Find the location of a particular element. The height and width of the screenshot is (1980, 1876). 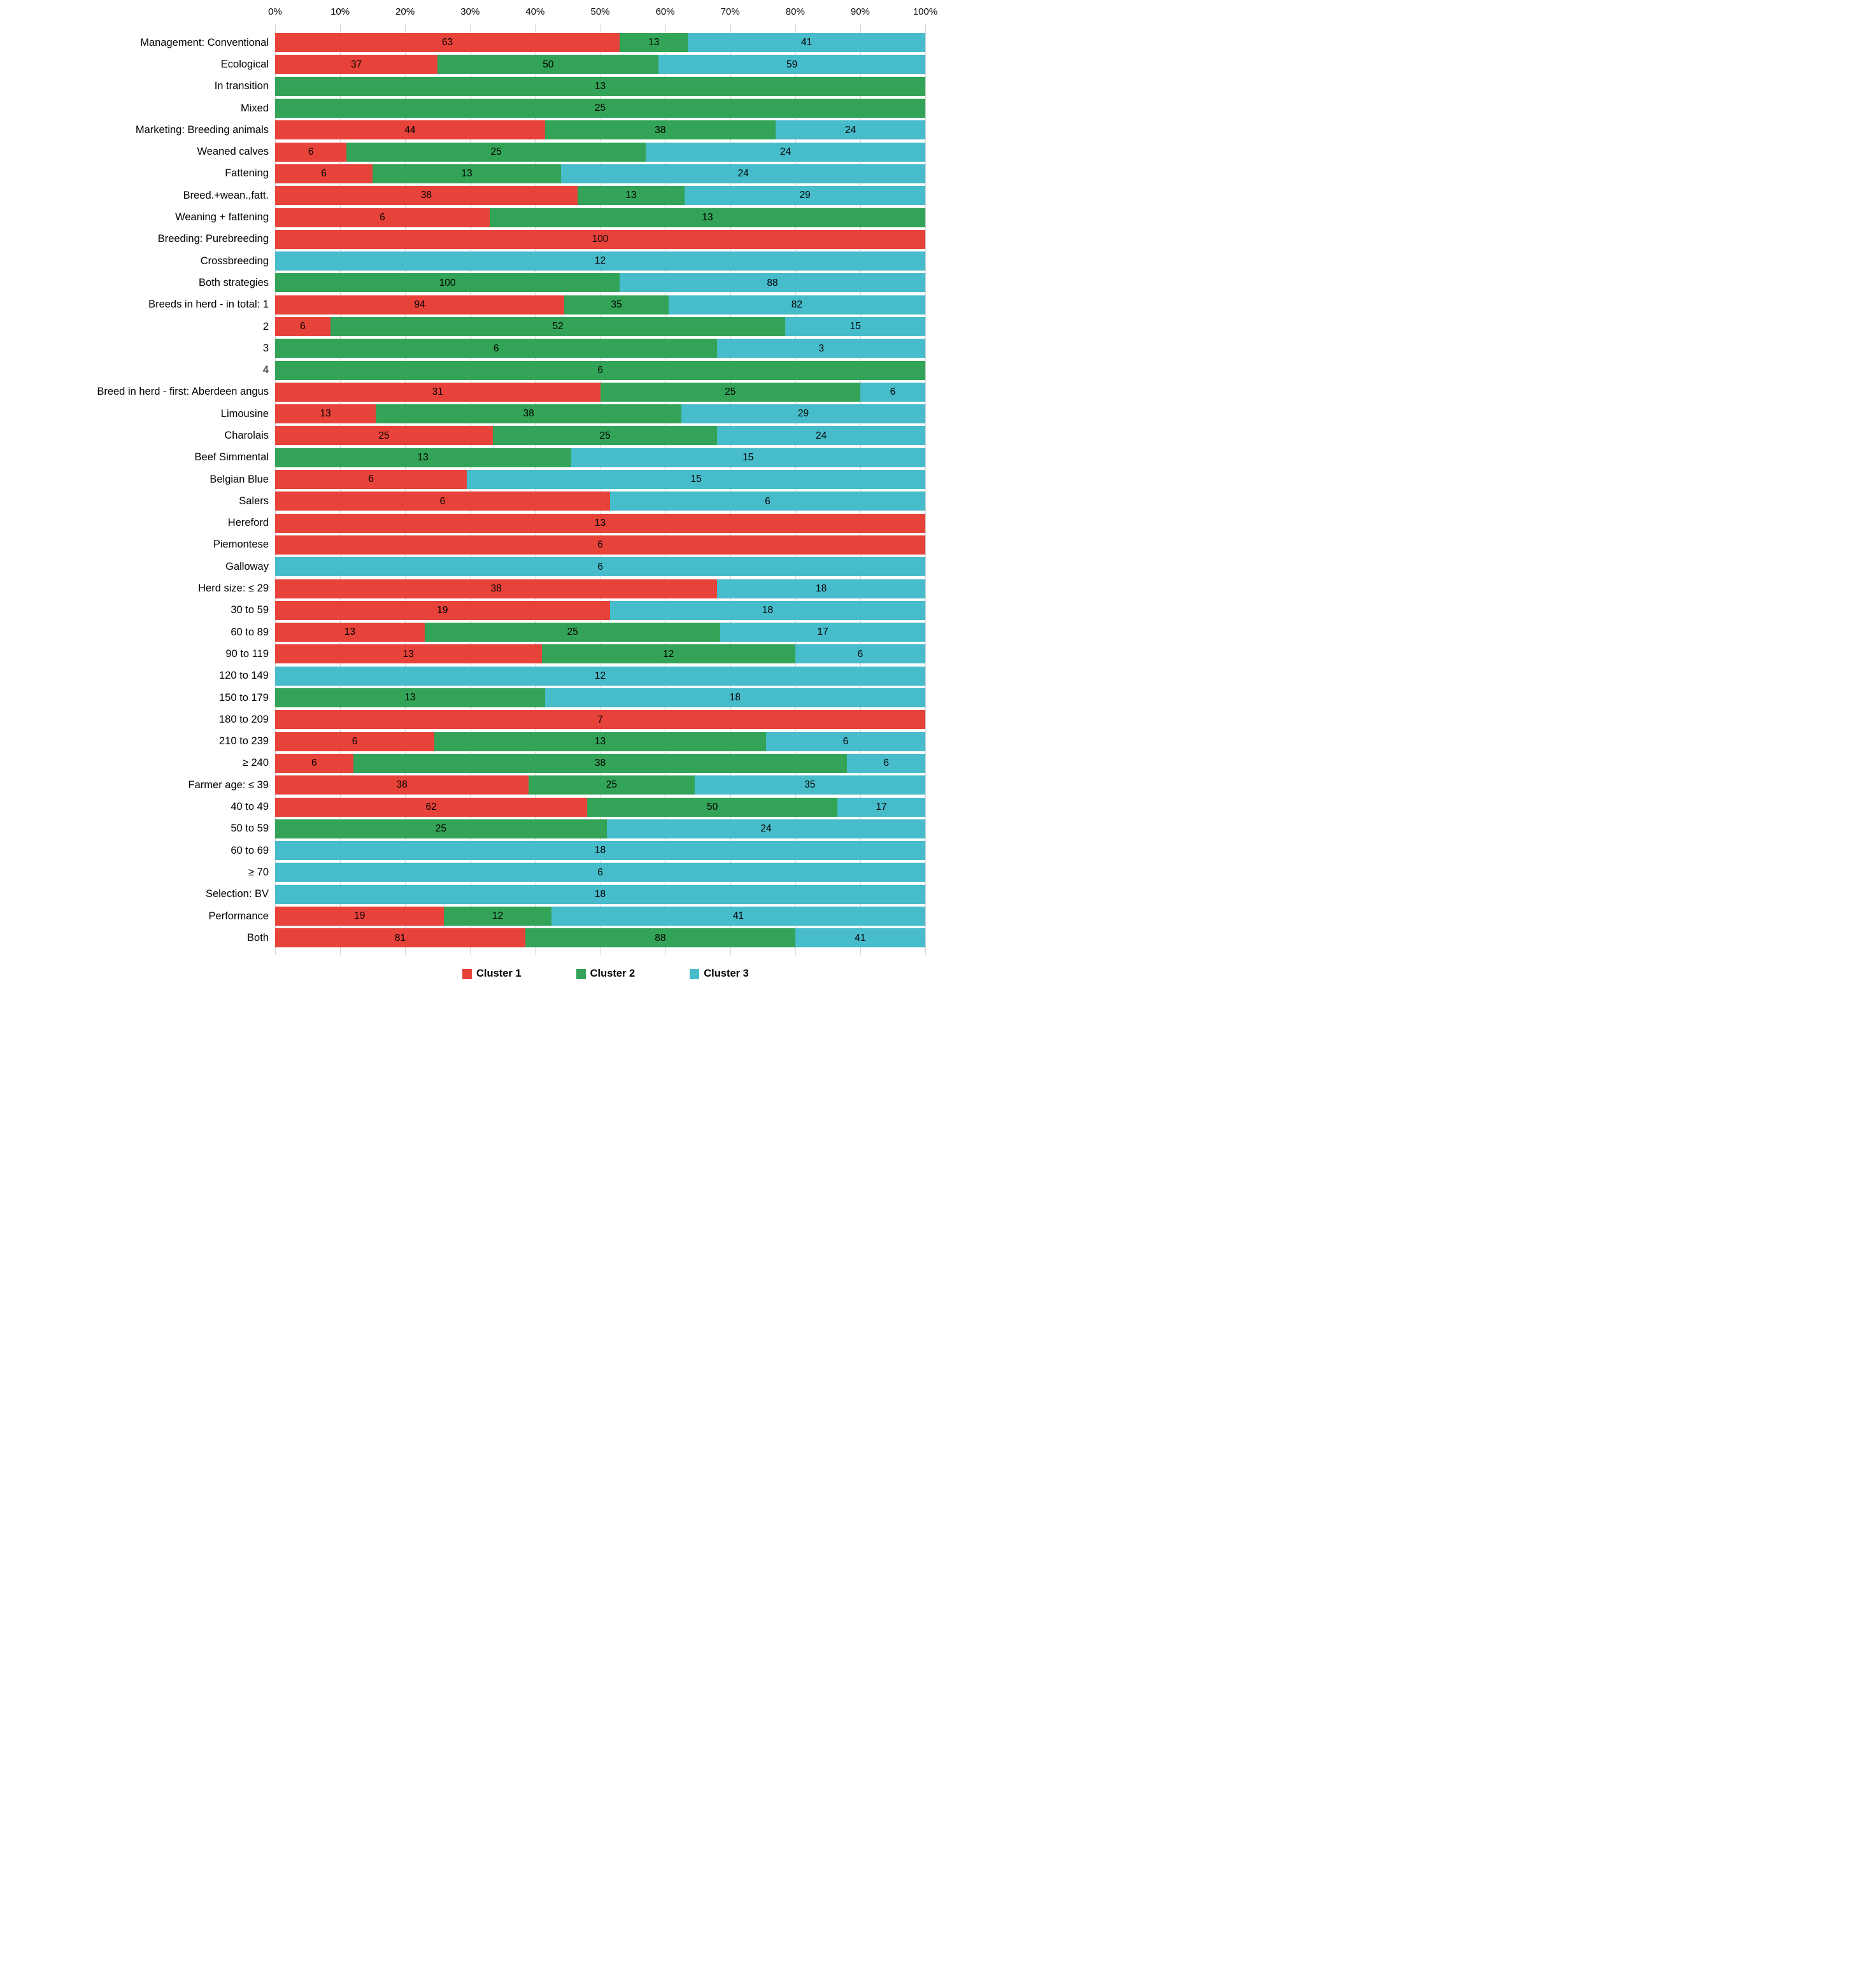

bar-segment-cluster-3: 82 is located at coordinates (797, 305).